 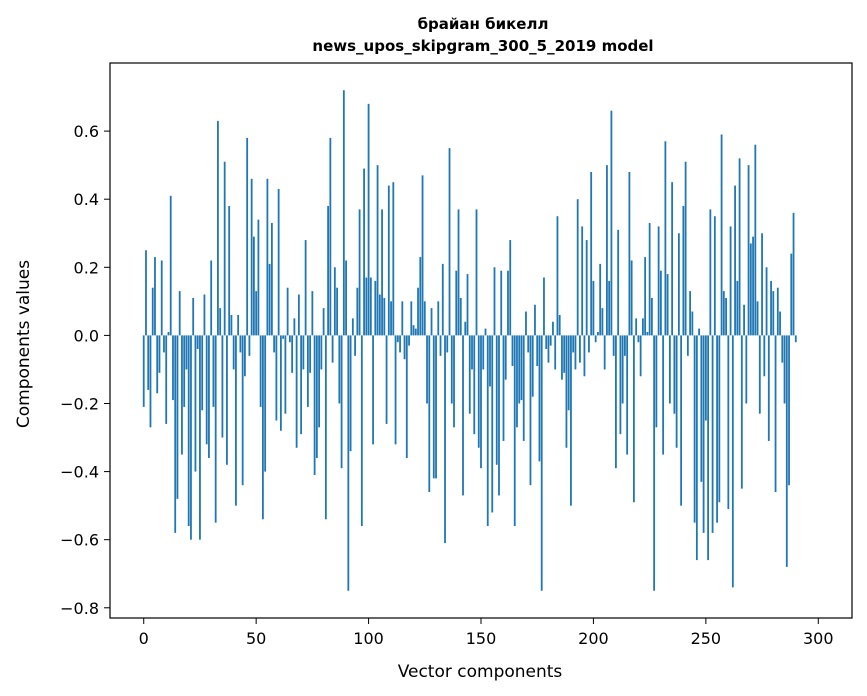 I want to click on chart-title: брайан бикелл, so click(x=483, y=24).